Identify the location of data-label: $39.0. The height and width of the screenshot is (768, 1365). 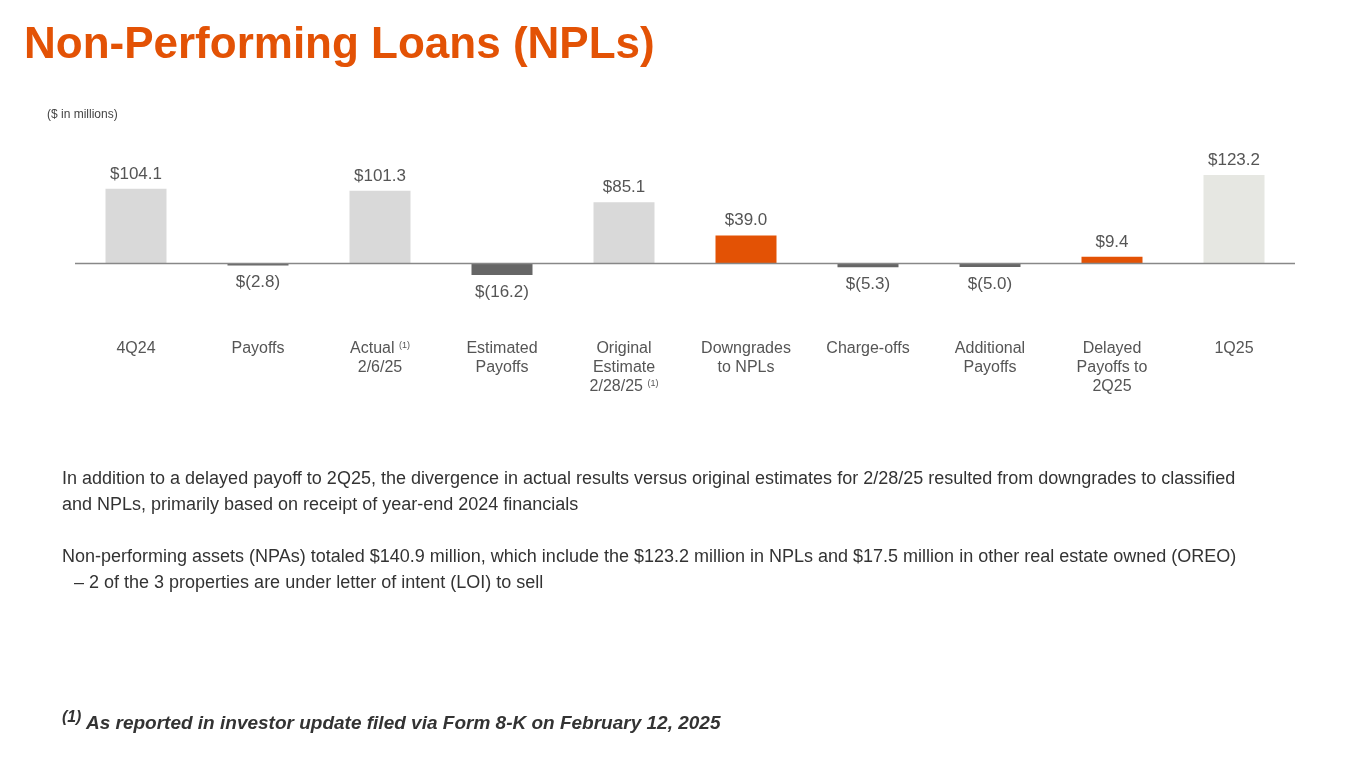
(746, 220).